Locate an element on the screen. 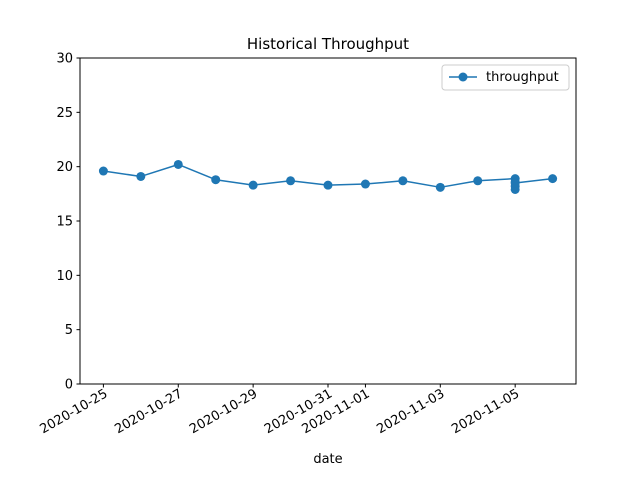  legend-label-throughput: throughput is located at coordinates (522, 77).